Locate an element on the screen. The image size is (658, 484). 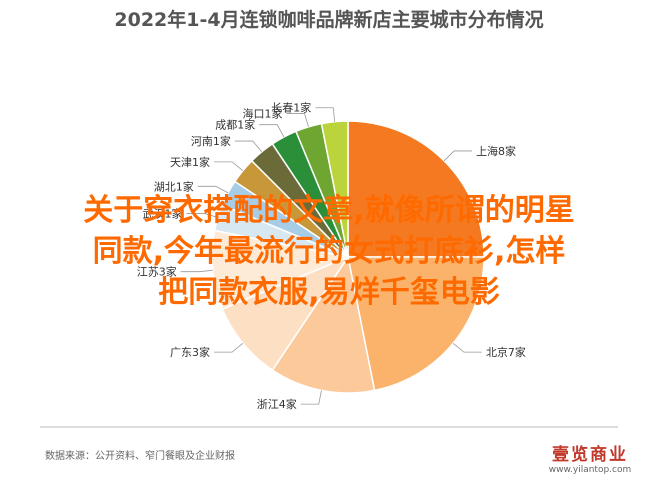
overlay-line-1: 关于穿衣搭配的文章,就像所谓的明星 is located at coordinates (329, 210).